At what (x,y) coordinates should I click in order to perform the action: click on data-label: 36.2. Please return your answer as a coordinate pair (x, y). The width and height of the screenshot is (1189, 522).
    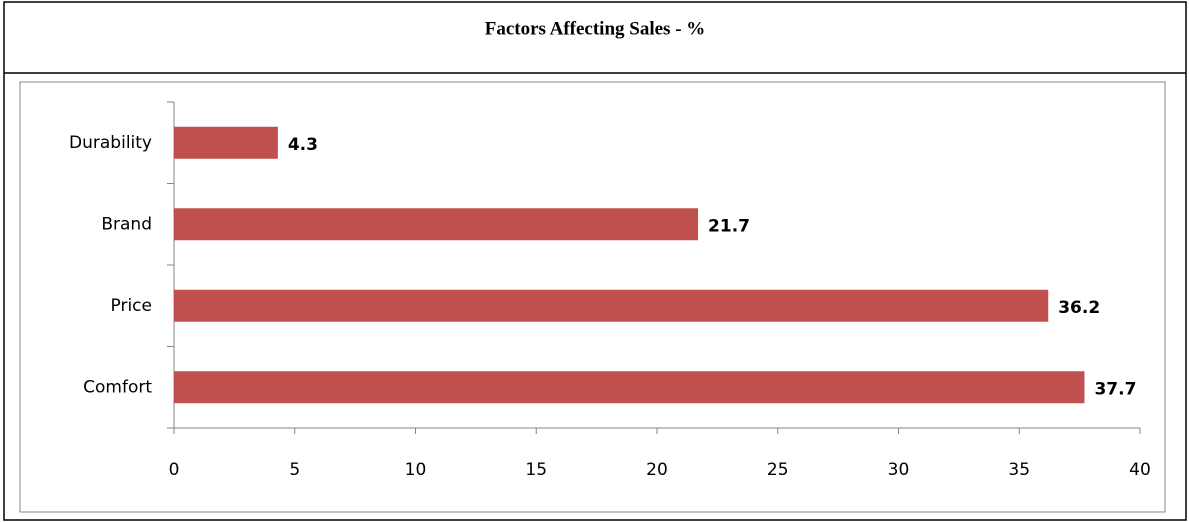
    Looking at the image, I should click on (1079, 308).